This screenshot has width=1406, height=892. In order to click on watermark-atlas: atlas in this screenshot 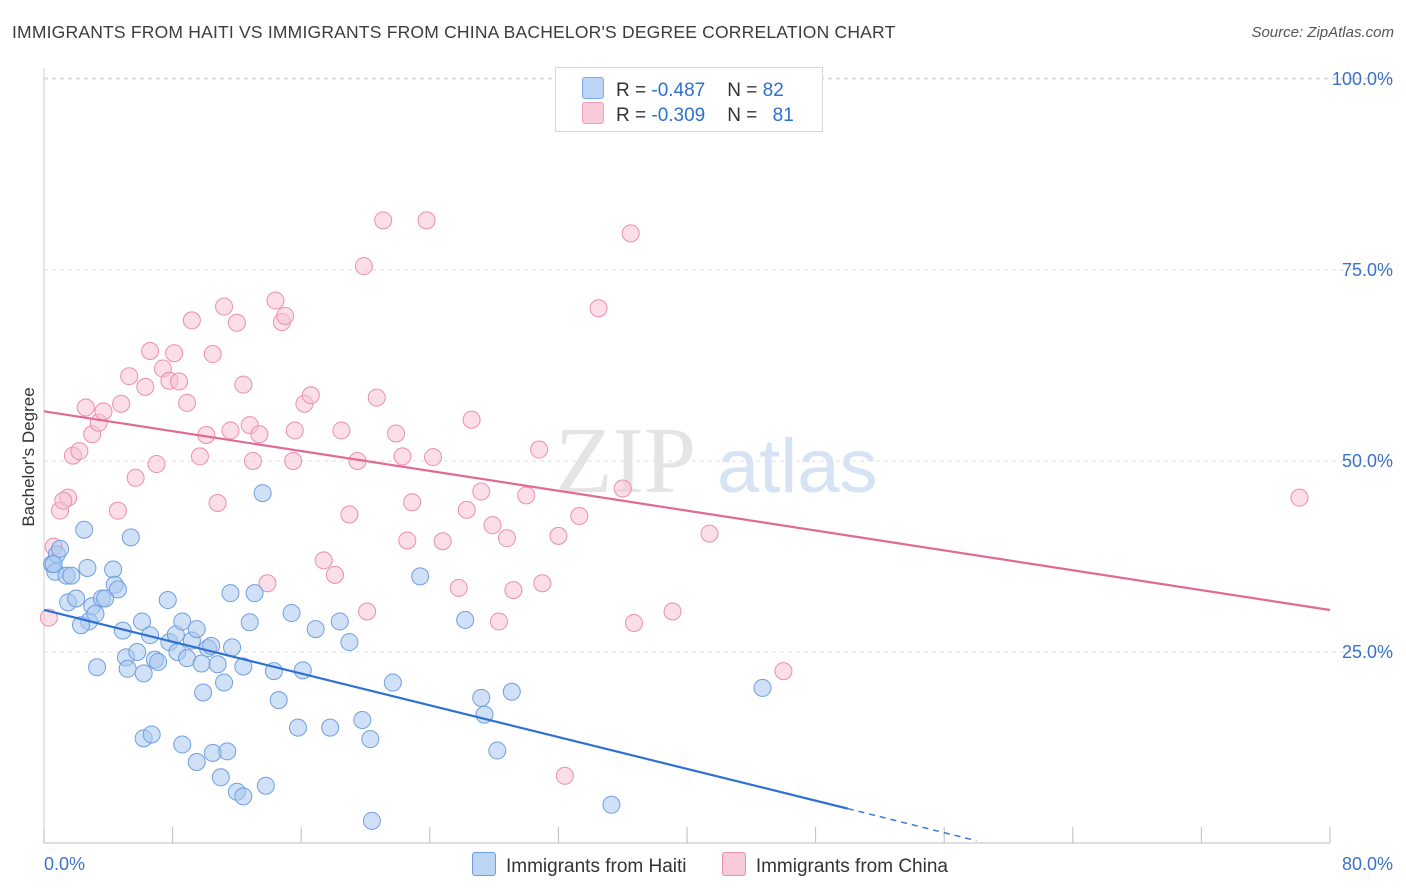, I will do `click(797, 466)`.